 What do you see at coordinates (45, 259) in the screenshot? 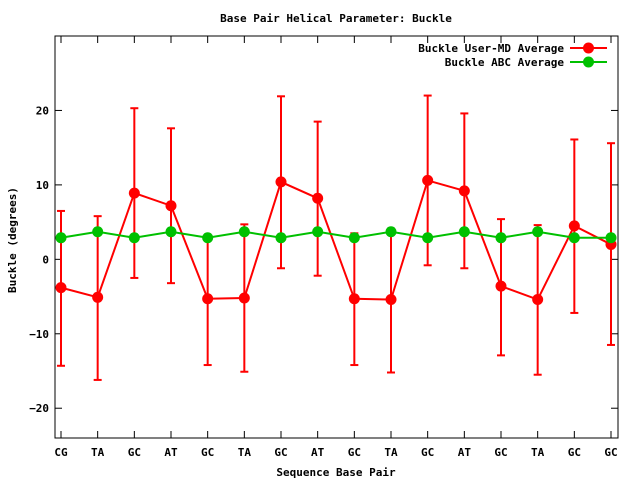
I see `y-tick-label: 0` at bounding box center [45, 259].